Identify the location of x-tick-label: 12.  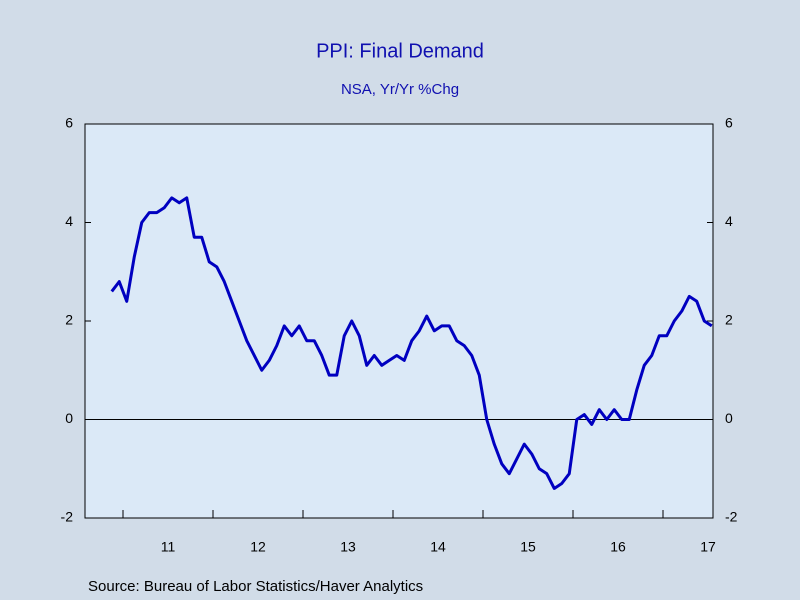
(258, 547).